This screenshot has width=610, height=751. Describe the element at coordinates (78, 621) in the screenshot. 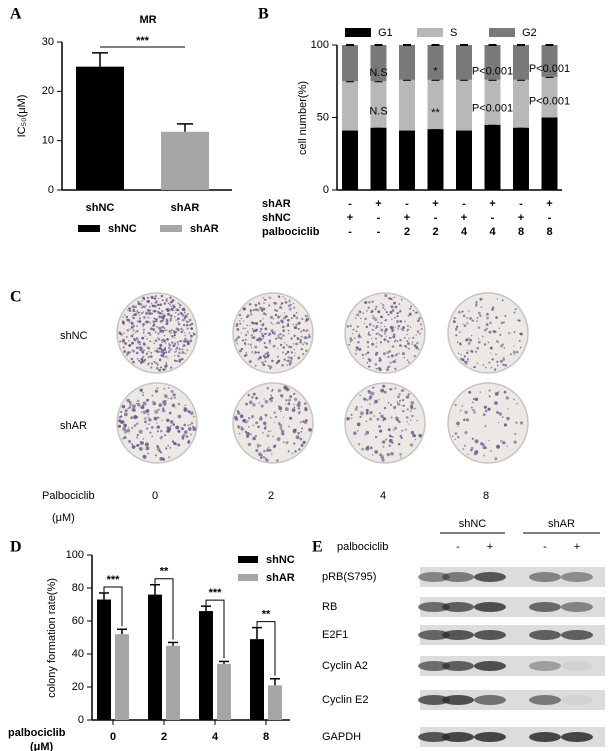

I see `y-tick-label: 60` at that location.